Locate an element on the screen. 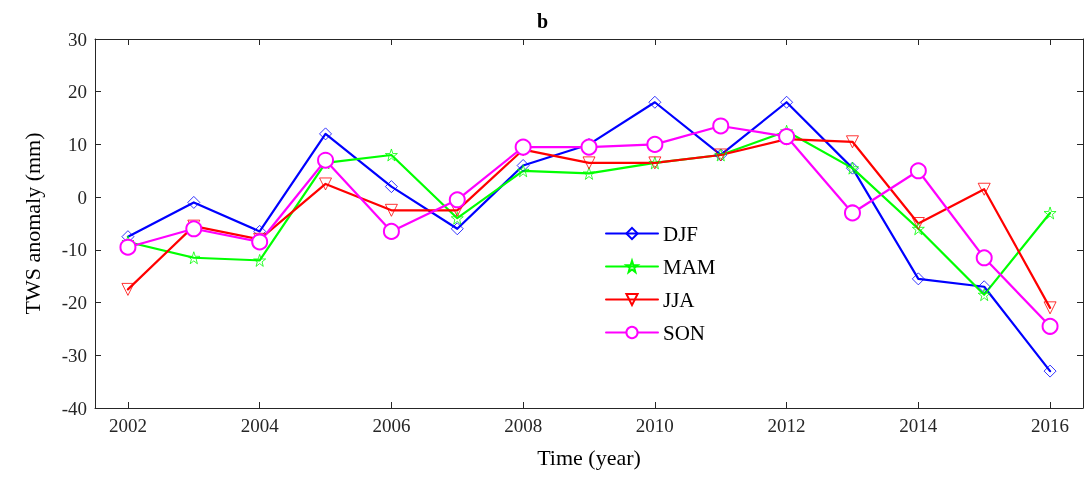  x-tick-label: 2008 is located at coordinates (523, 425).